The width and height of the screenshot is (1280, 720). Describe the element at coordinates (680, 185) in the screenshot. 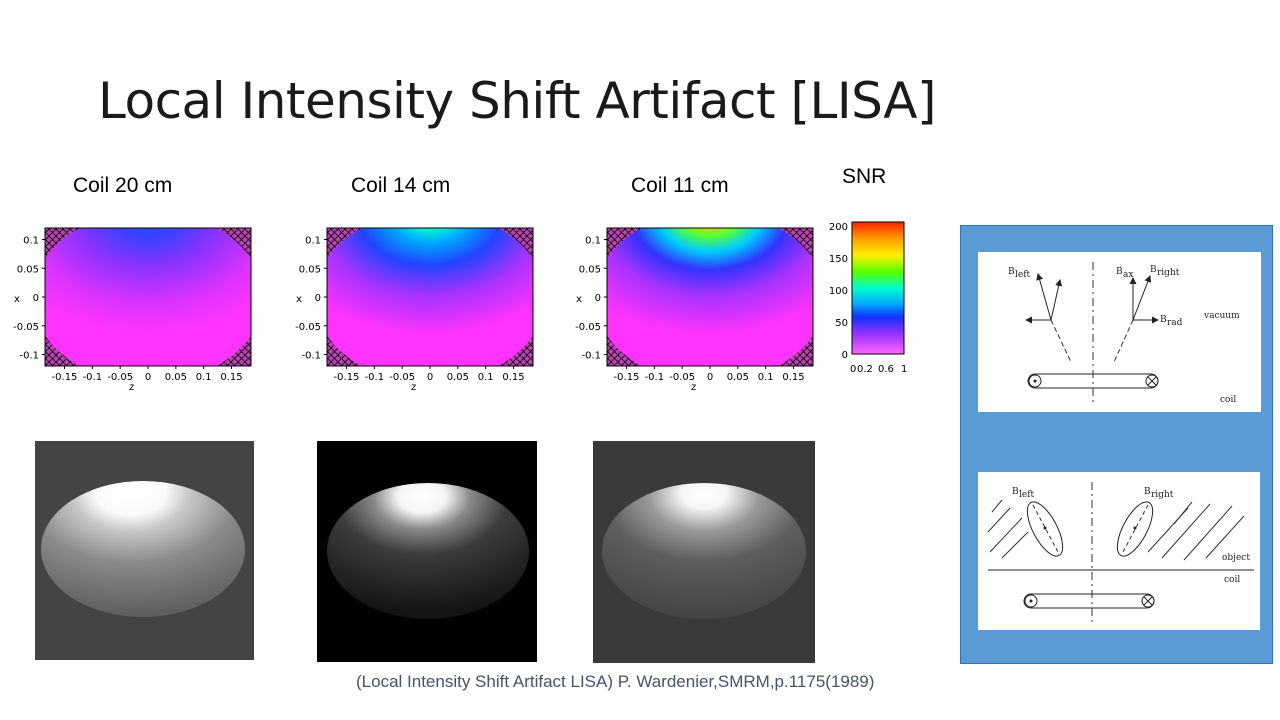

I see `coil-11-label: Coil 11 cm` at that location.